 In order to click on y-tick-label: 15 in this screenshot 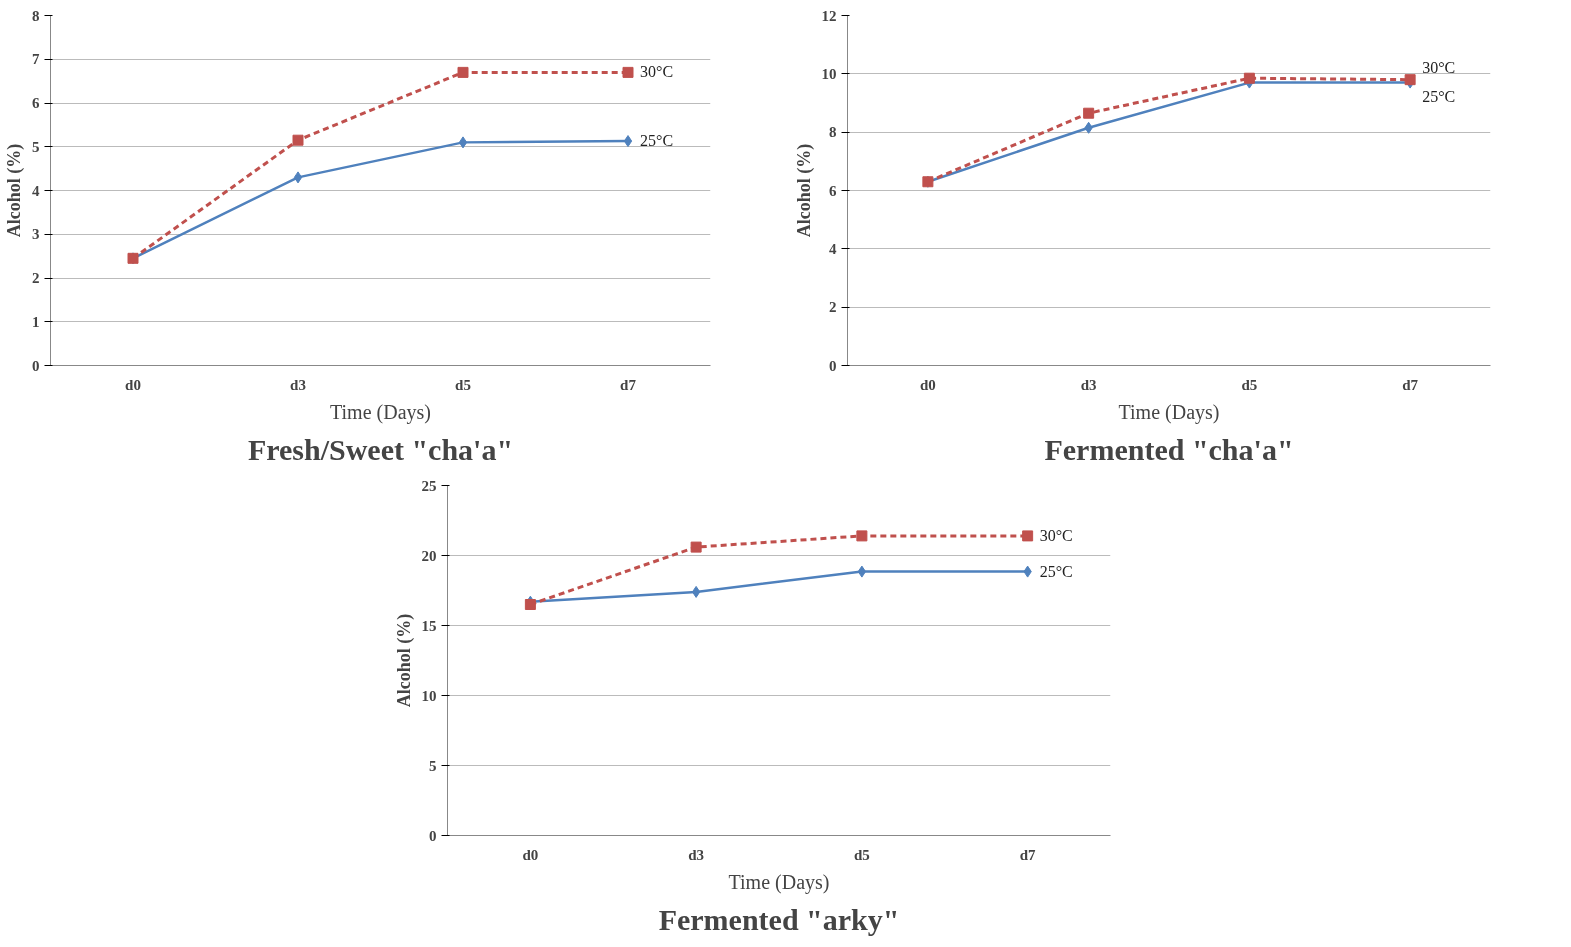, I will do `click(429, 625)`.